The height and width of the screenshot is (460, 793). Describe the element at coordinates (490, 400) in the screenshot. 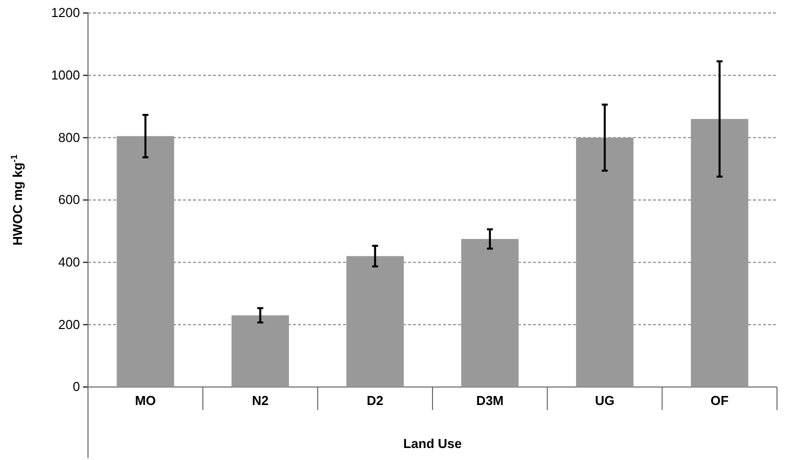

I see `x-tick-label: D3M` at that location.